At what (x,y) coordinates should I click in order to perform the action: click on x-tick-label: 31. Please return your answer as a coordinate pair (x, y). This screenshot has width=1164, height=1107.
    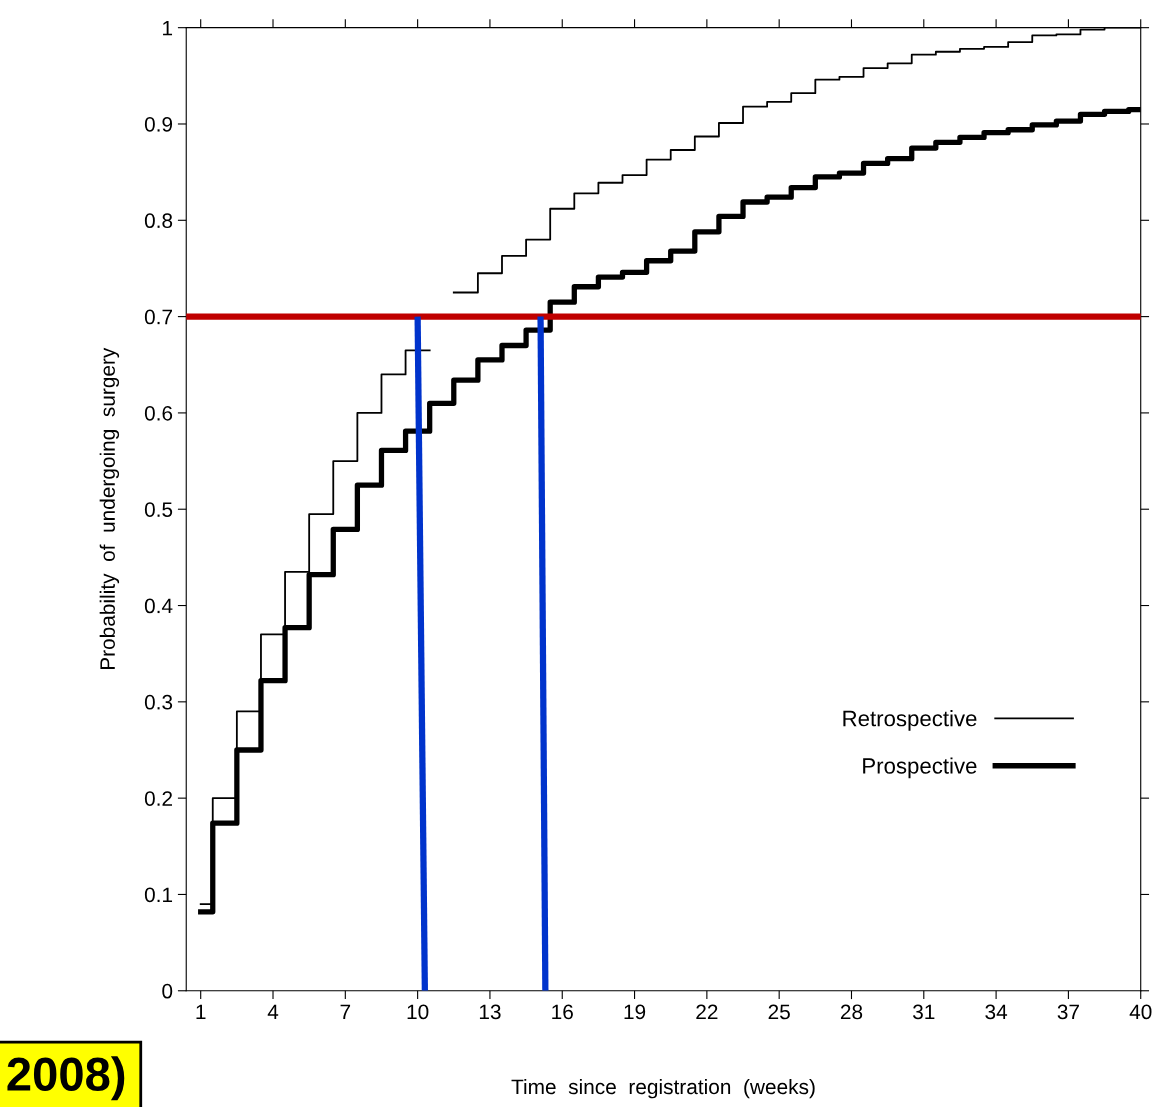
    Looking at the image, I should click on (924, 1012).